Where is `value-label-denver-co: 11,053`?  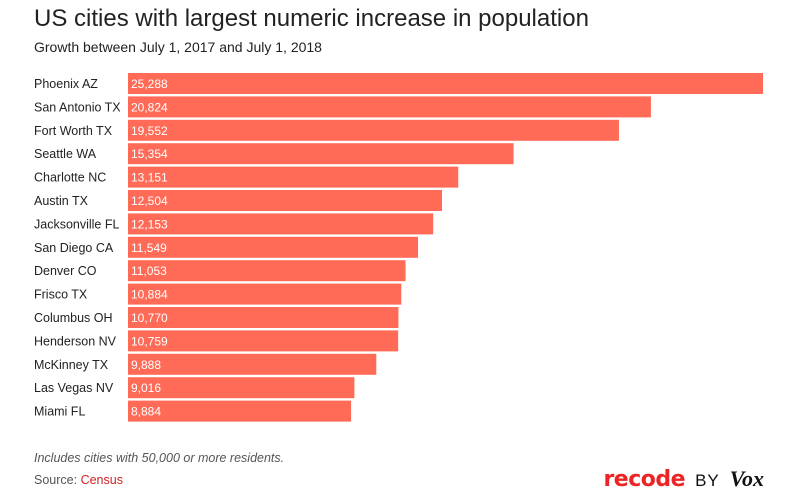 value-label-denver-co: 11,053 is located at coordinates (149, 271).